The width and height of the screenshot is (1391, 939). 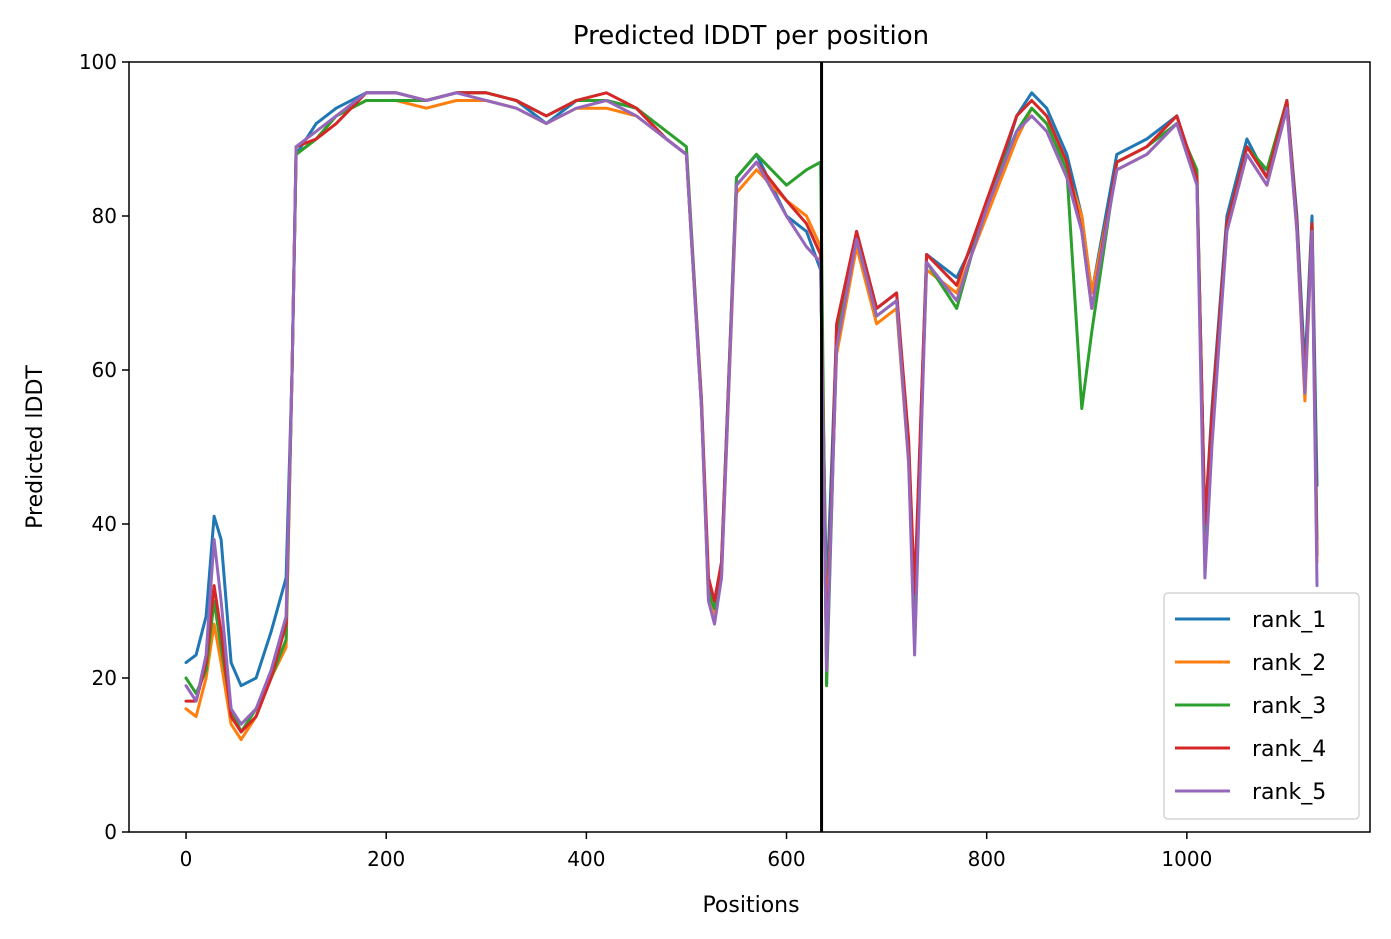 I want to click on y-tick-label: 40, so click(x=104, y=524).